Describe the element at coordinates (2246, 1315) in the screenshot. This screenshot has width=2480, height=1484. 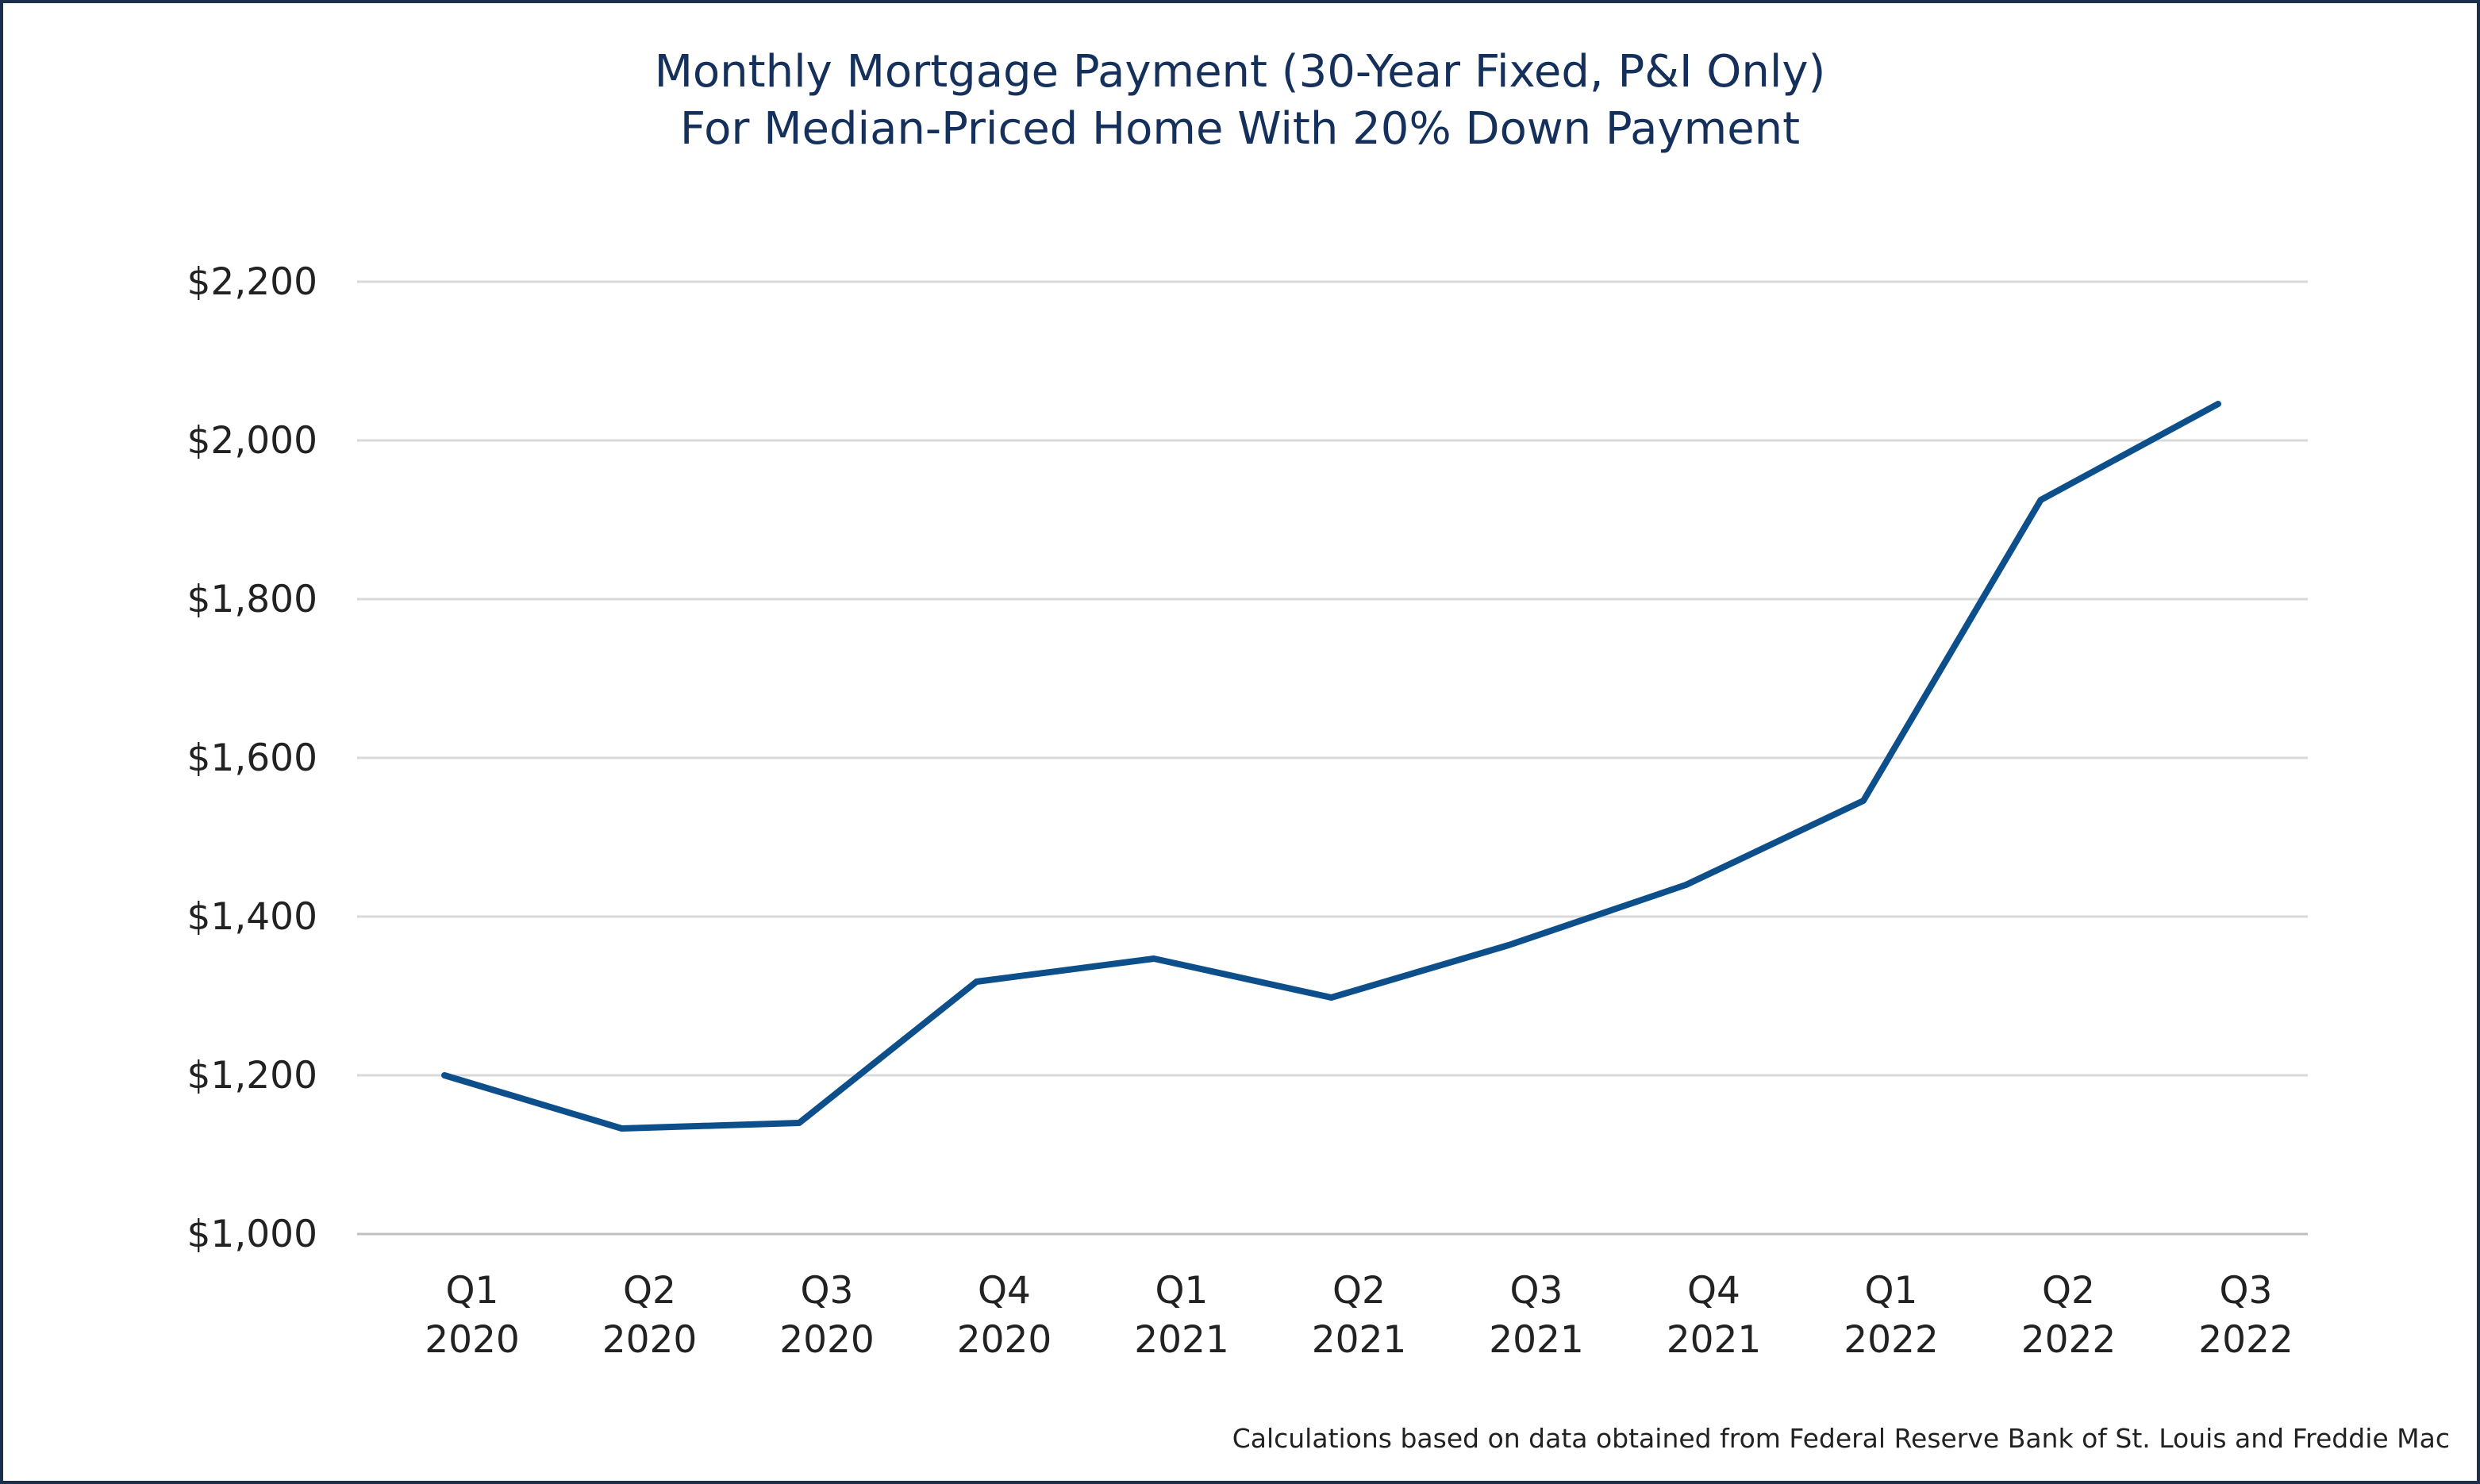
I see `x-tick-label: Q3 2022` at that location.